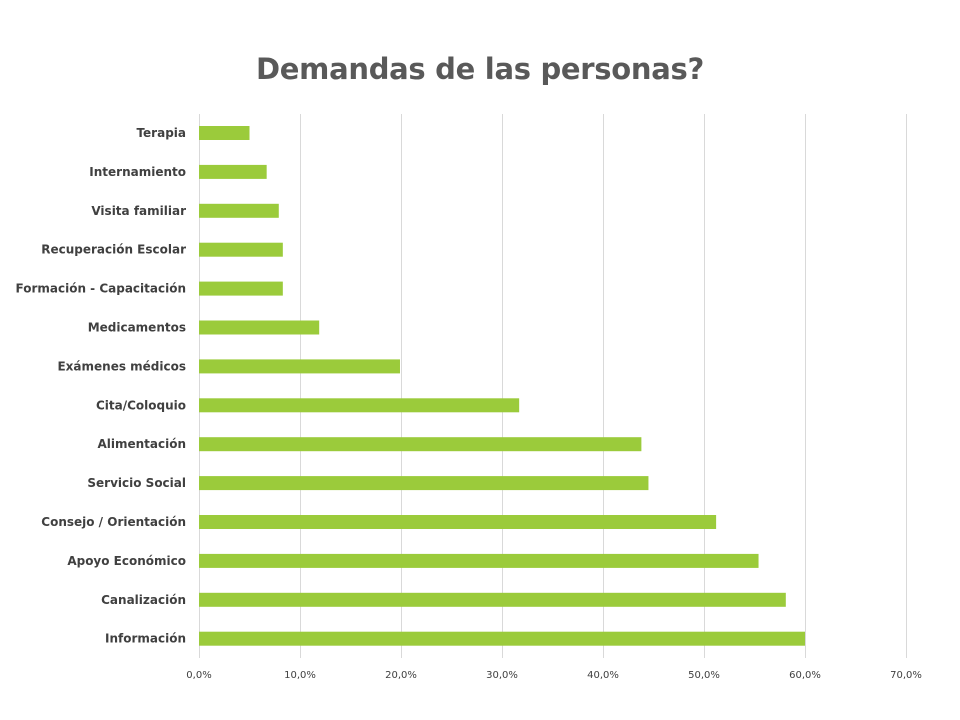 The width and height of the screenshot is (960, 720). I want to click on category-label-12: Canalización, so click(143, 600).